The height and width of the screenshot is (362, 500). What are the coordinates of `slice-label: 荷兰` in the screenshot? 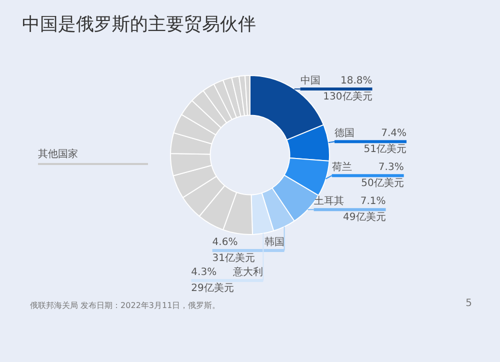 It's located at (342, 167).